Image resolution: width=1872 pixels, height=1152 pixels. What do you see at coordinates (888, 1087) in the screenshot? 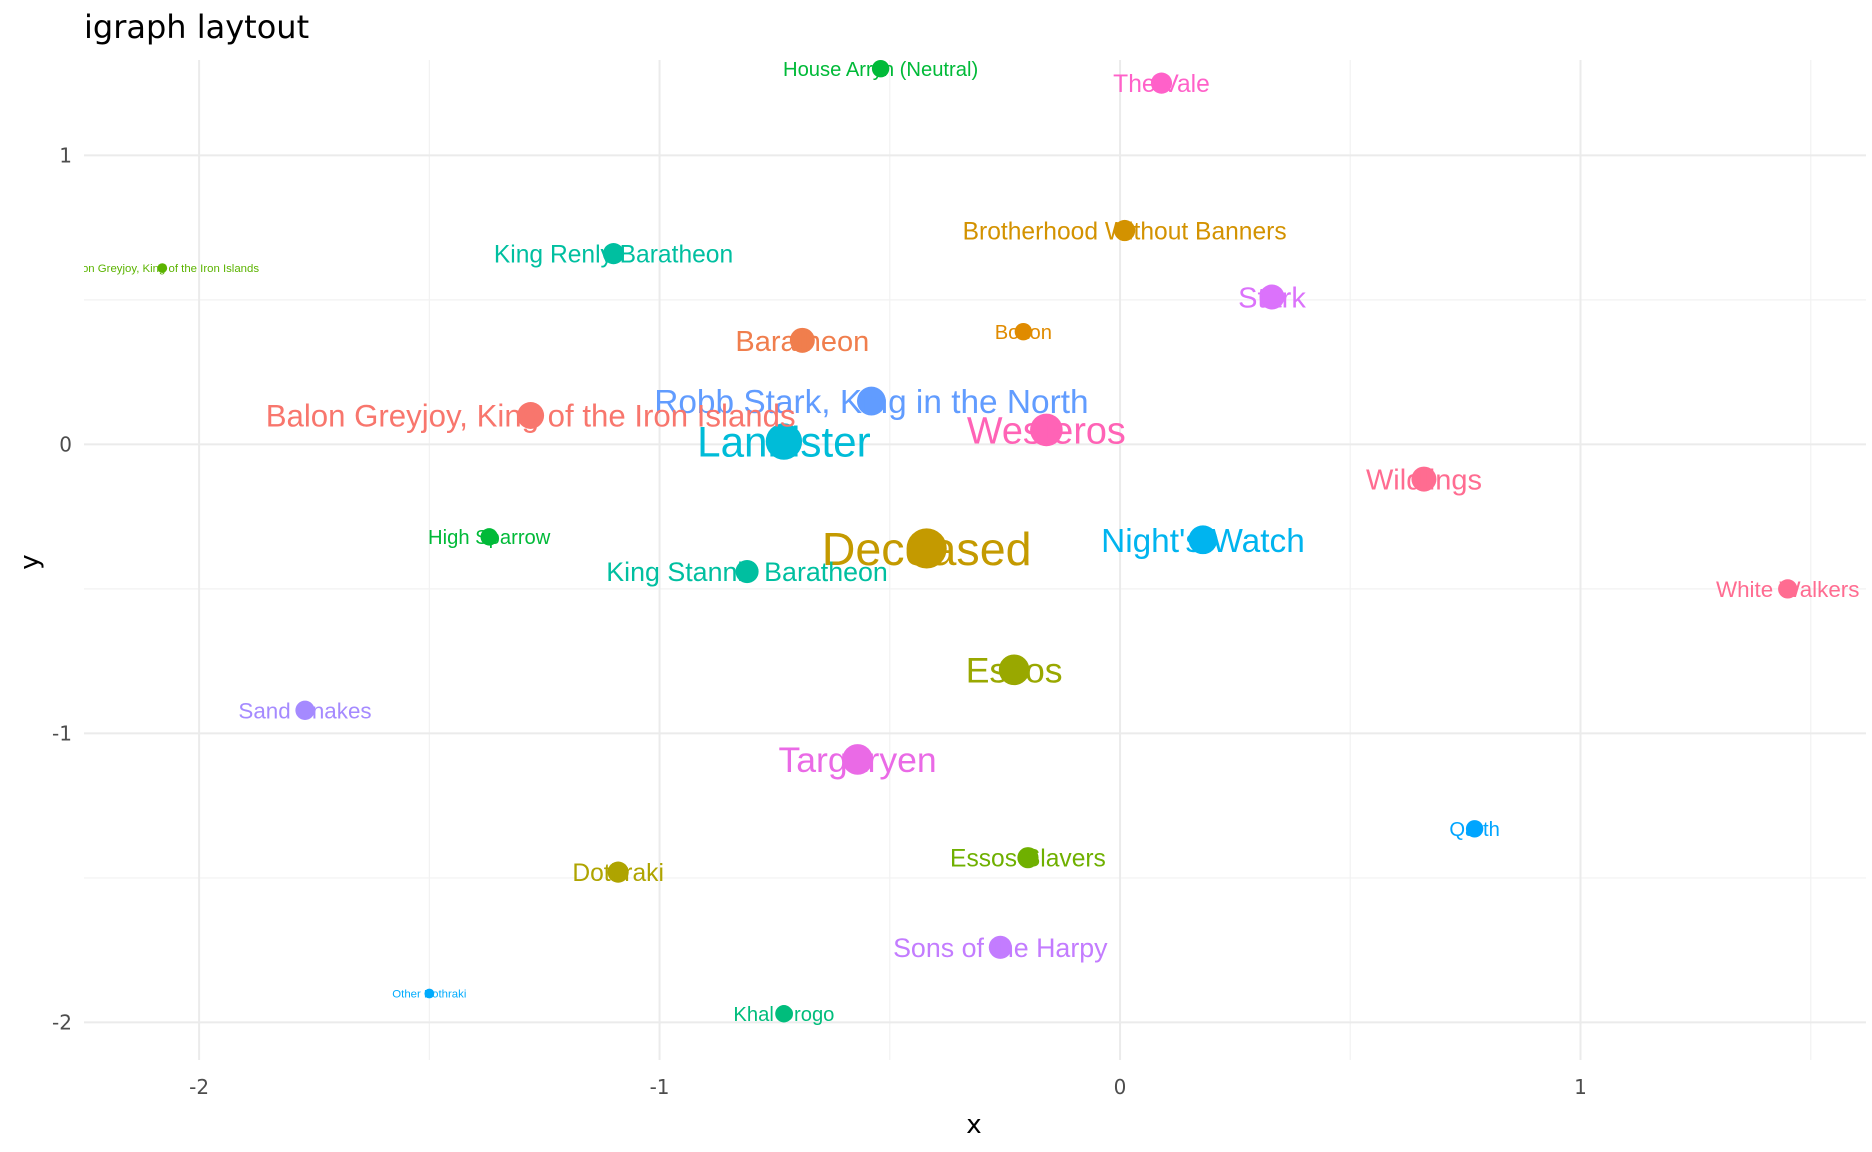
I see `x-axis-tick-labels: -2 -1 0 1` at bounding box center [888, 1087].